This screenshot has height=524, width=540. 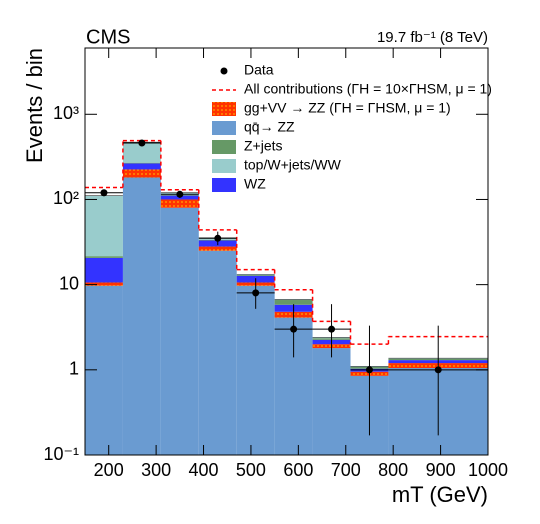 I want to click on chart-title: CMS, so click(x=108, y=37).